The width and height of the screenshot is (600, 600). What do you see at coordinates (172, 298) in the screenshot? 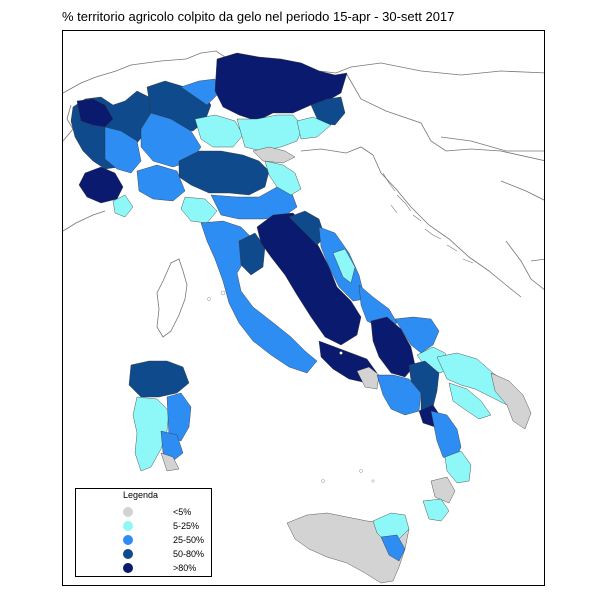
I see `corsica` at bounding box center [172, 298].